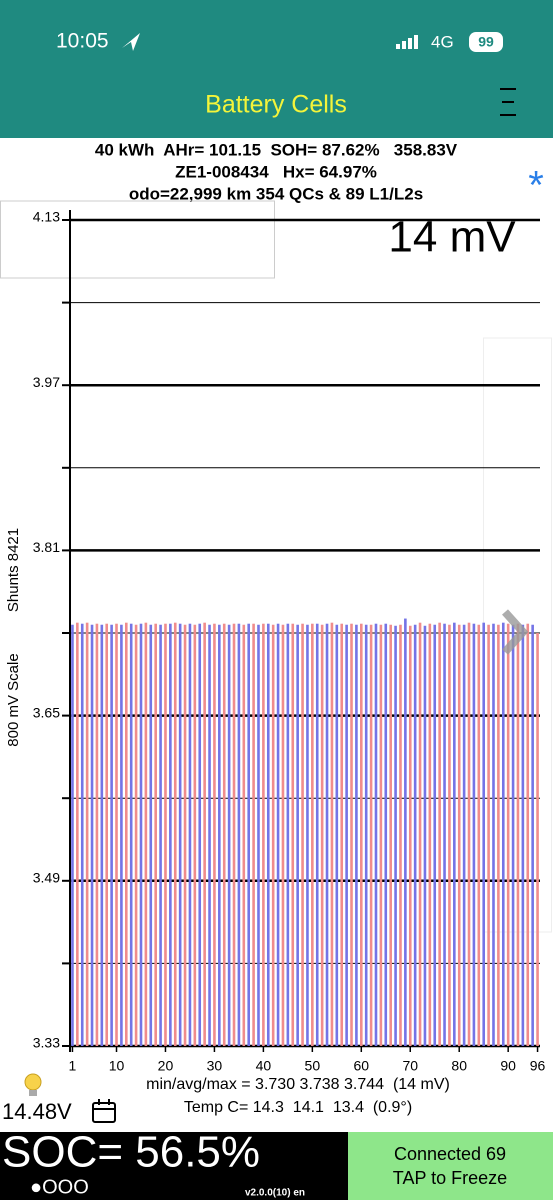  Describe the element at coordinates (104, 1111) in the screenshot. I see `calendar-icon` at that location.